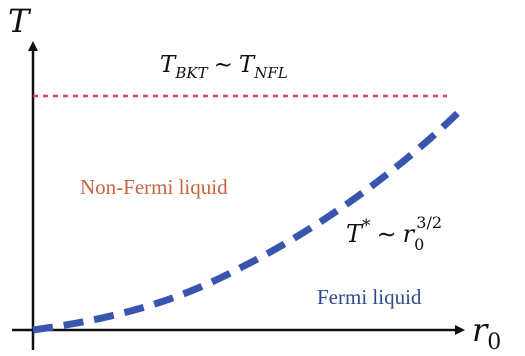 This screenshot has width=525, height=356. Describe the element at coordinates (247, 65) in the screenshot. I see `nfl-label-main: T` at that location.